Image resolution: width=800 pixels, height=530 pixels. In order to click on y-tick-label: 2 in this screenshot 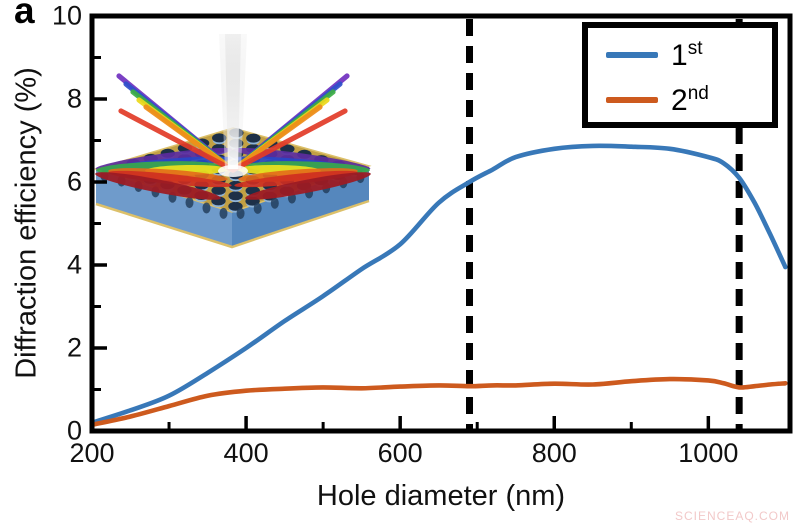, I will do `click(74, 347)`.